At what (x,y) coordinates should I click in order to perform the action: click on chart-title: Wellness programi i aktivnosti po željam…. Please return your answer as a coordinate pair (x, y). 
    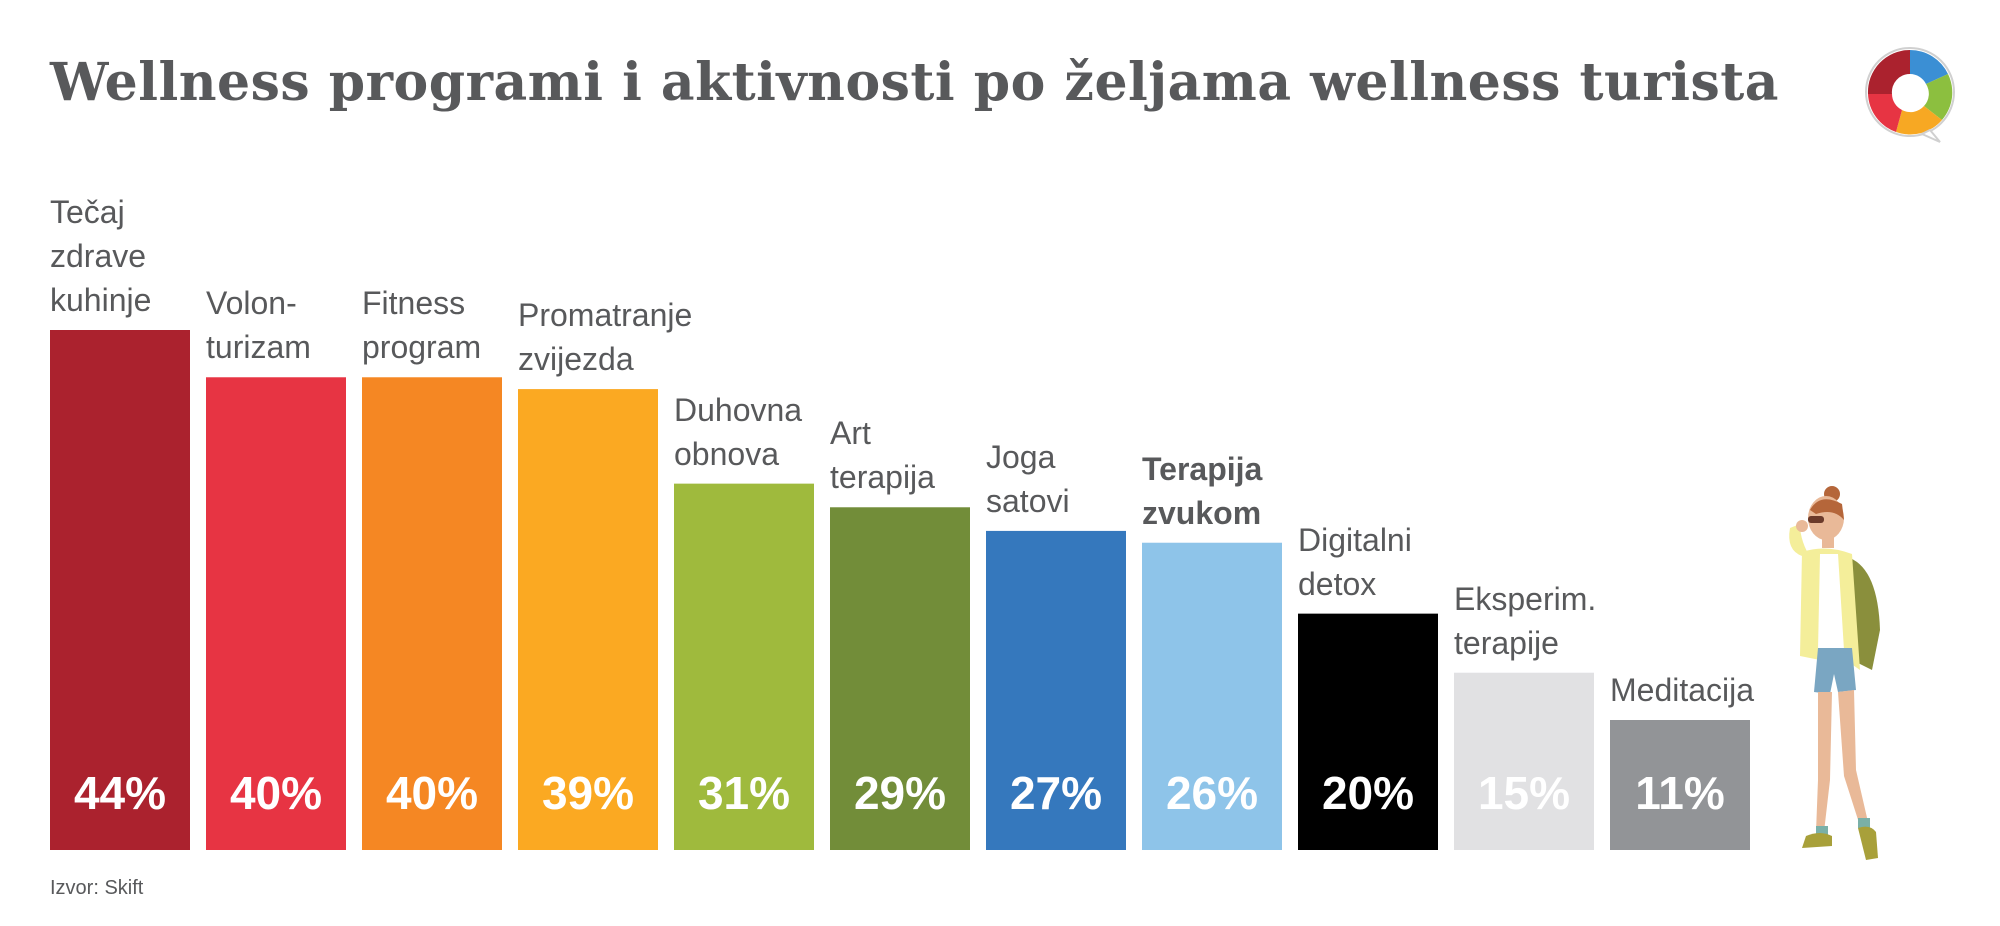
    Looking at the image, I should click on (914, 82).